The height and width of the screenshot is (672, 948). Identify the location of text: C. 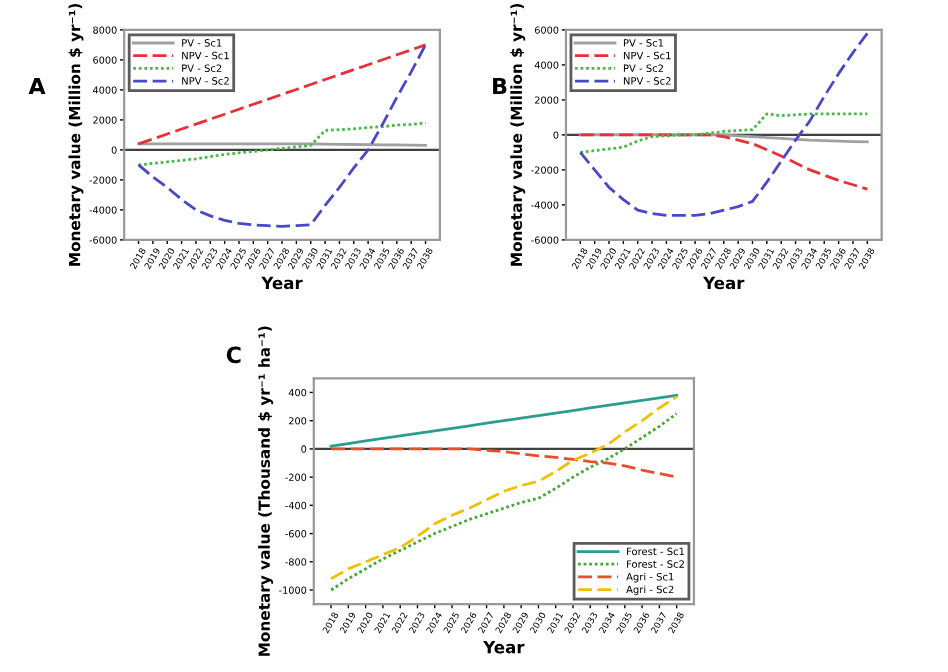
(233, 355).